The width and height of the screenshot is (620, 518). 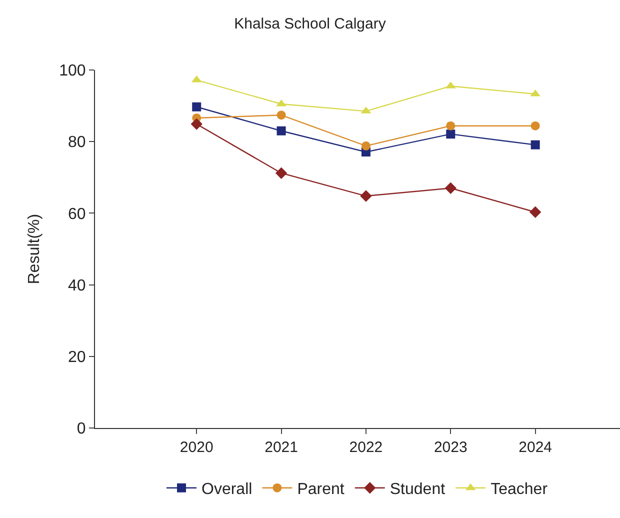 What do you see at coordinates (77, 143) in the screenshot?
I see `y-tick-label: 80` at bounding box center [77, 143].